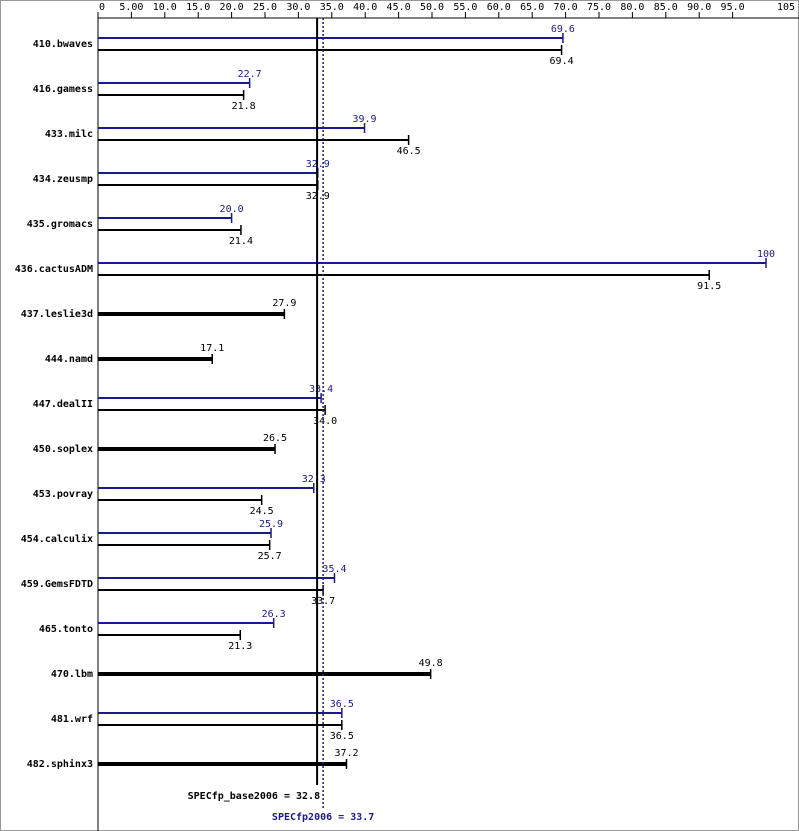  Describe the element at coordinates (599, 7) in the screenshot. I see `x-tick-label: 75.0` at that location.